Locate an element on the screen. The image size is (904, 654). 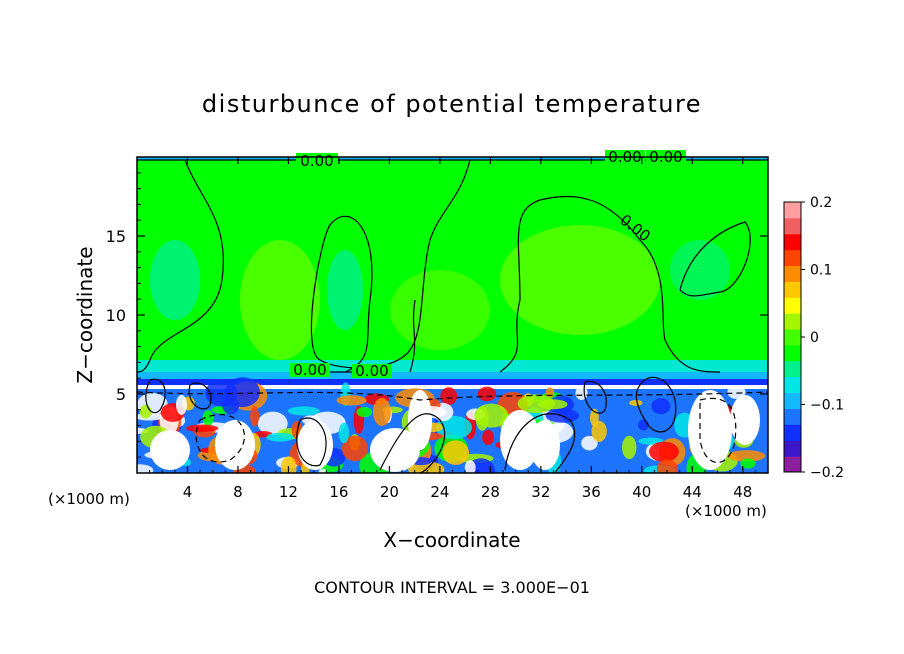
x-axis-label: X−coordinate is located at coordinates (451, 540).